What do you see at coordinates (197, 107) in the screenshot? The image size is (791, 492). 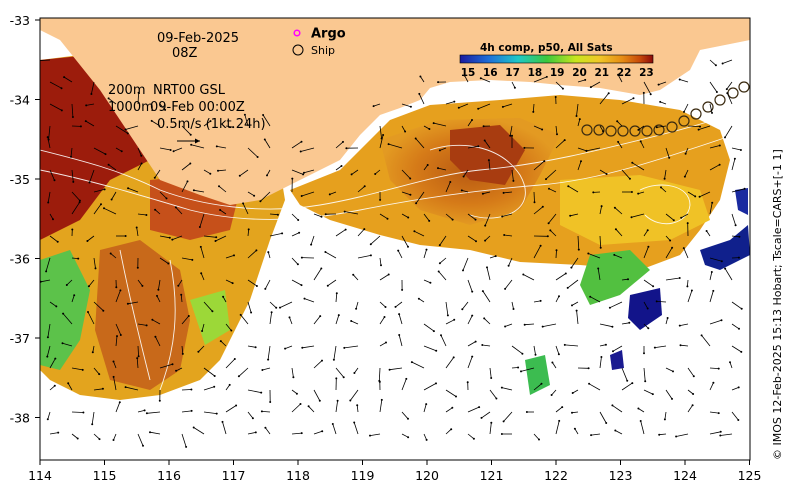 I see `product-time-label: 09-Feb 00:00Z` at bounding box center [197, 107].